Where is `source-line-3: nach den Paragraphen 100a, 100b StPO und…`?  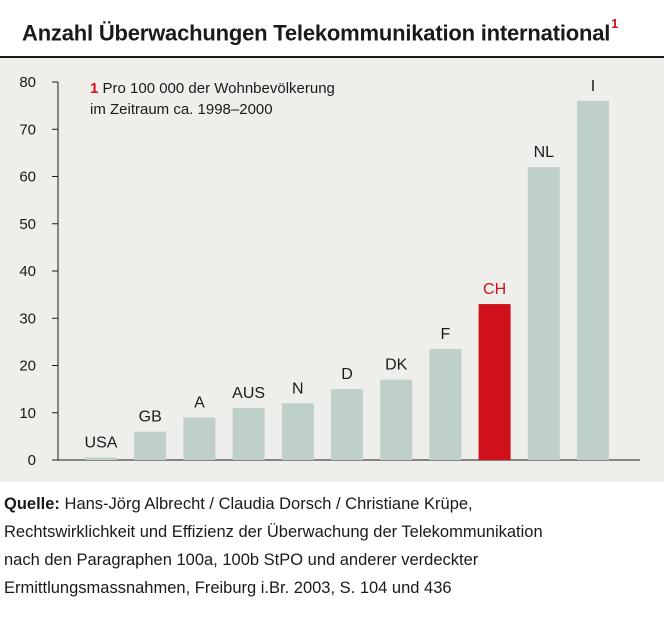
source-line-3: nach den Paragraphen 100a, 100b StPO und… is located at coordinates (241, 560).